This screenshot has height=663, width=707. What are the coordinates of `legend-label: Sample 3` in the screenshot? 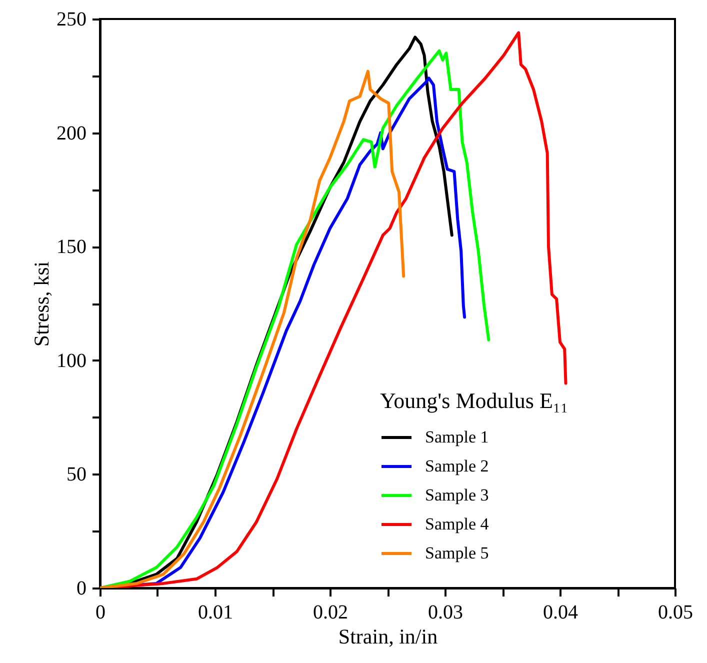 It's located at (457, 495).